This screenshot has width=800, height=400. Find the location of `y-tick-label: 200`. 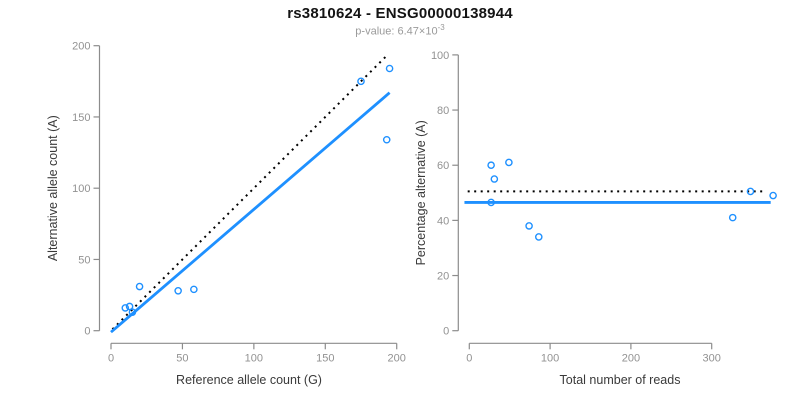

y-tick-label: 200 is located at coordinates (81, 47).